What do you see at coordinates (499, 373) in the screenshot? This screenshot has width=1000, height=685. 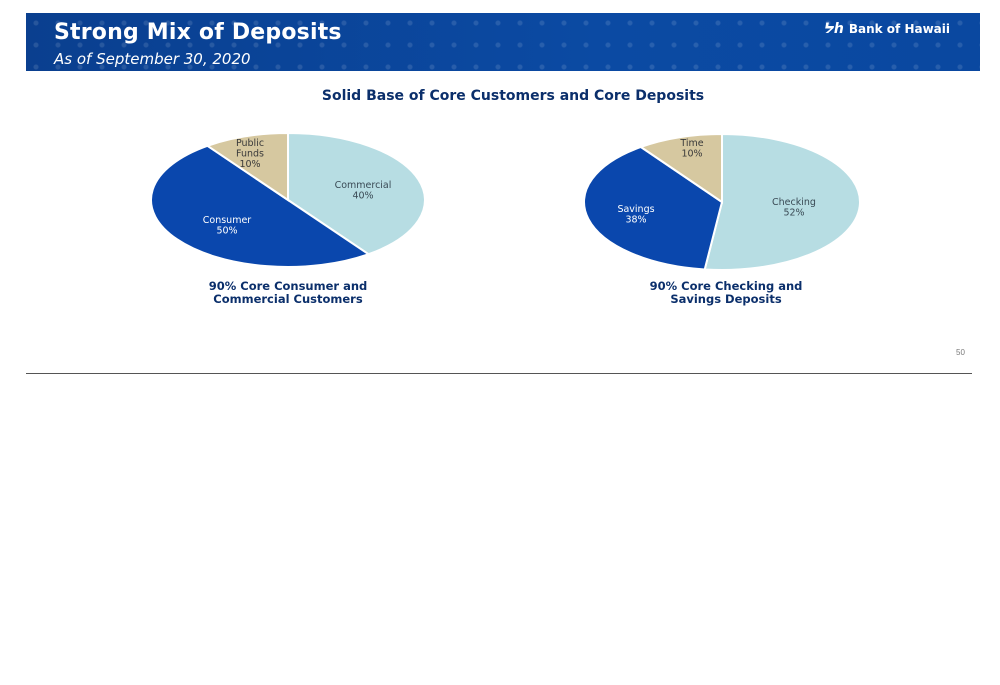 I see `footer-divider` at bounding box center [499, 373].